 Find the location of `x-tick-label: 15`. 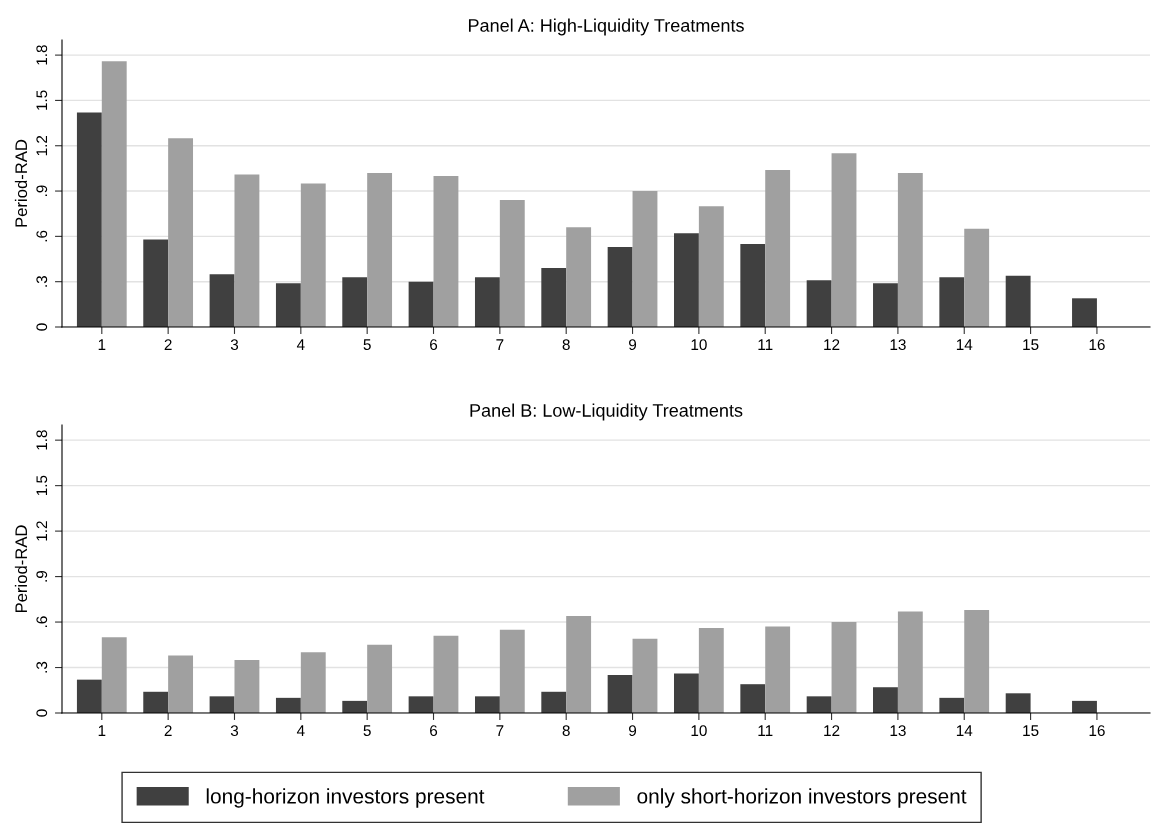

x-tick-label: 15 is located at coordinates (1031, 345).